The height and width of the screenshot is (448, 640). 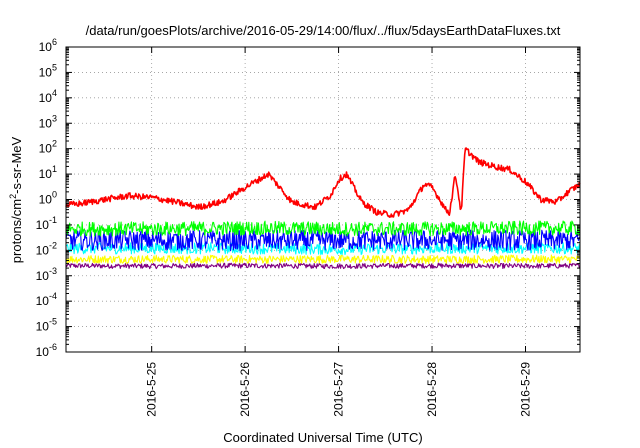 I want to click on y-tick-label: 10⁻², so click(x=46, y=248).